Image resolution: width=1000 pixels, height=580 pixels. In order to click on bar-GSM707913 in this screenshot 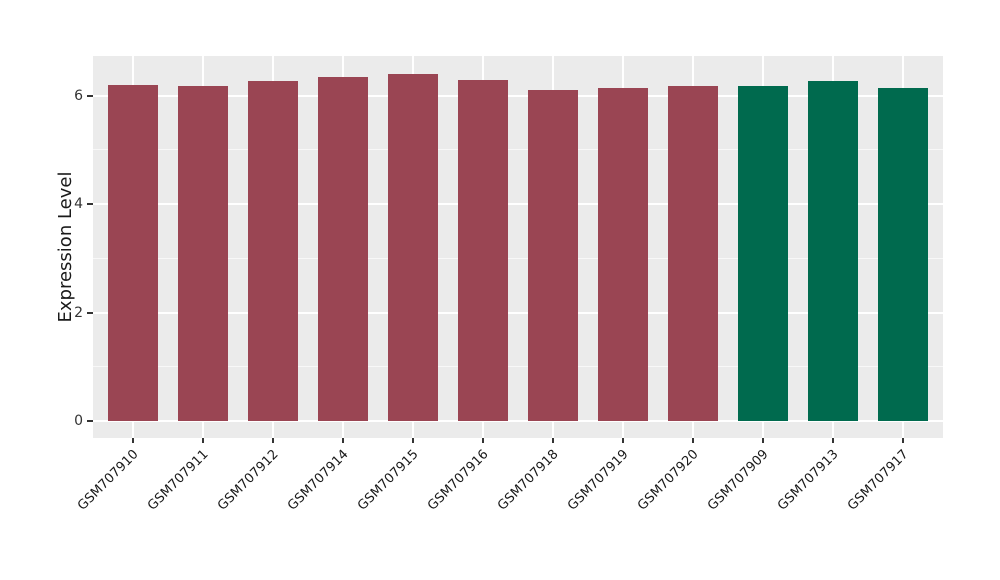, I will do `click(833, 251)`.